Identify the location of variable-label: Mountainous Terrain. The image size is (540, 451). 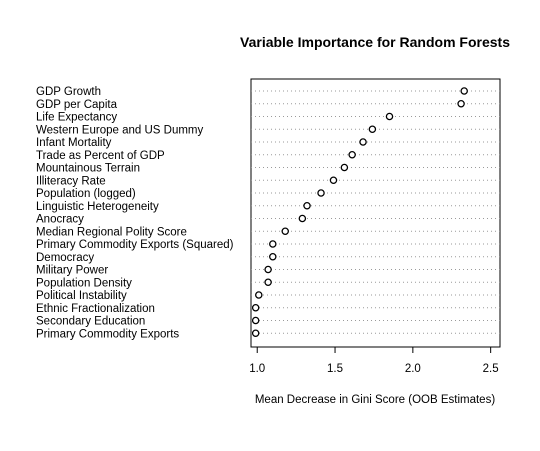
(88, 169).